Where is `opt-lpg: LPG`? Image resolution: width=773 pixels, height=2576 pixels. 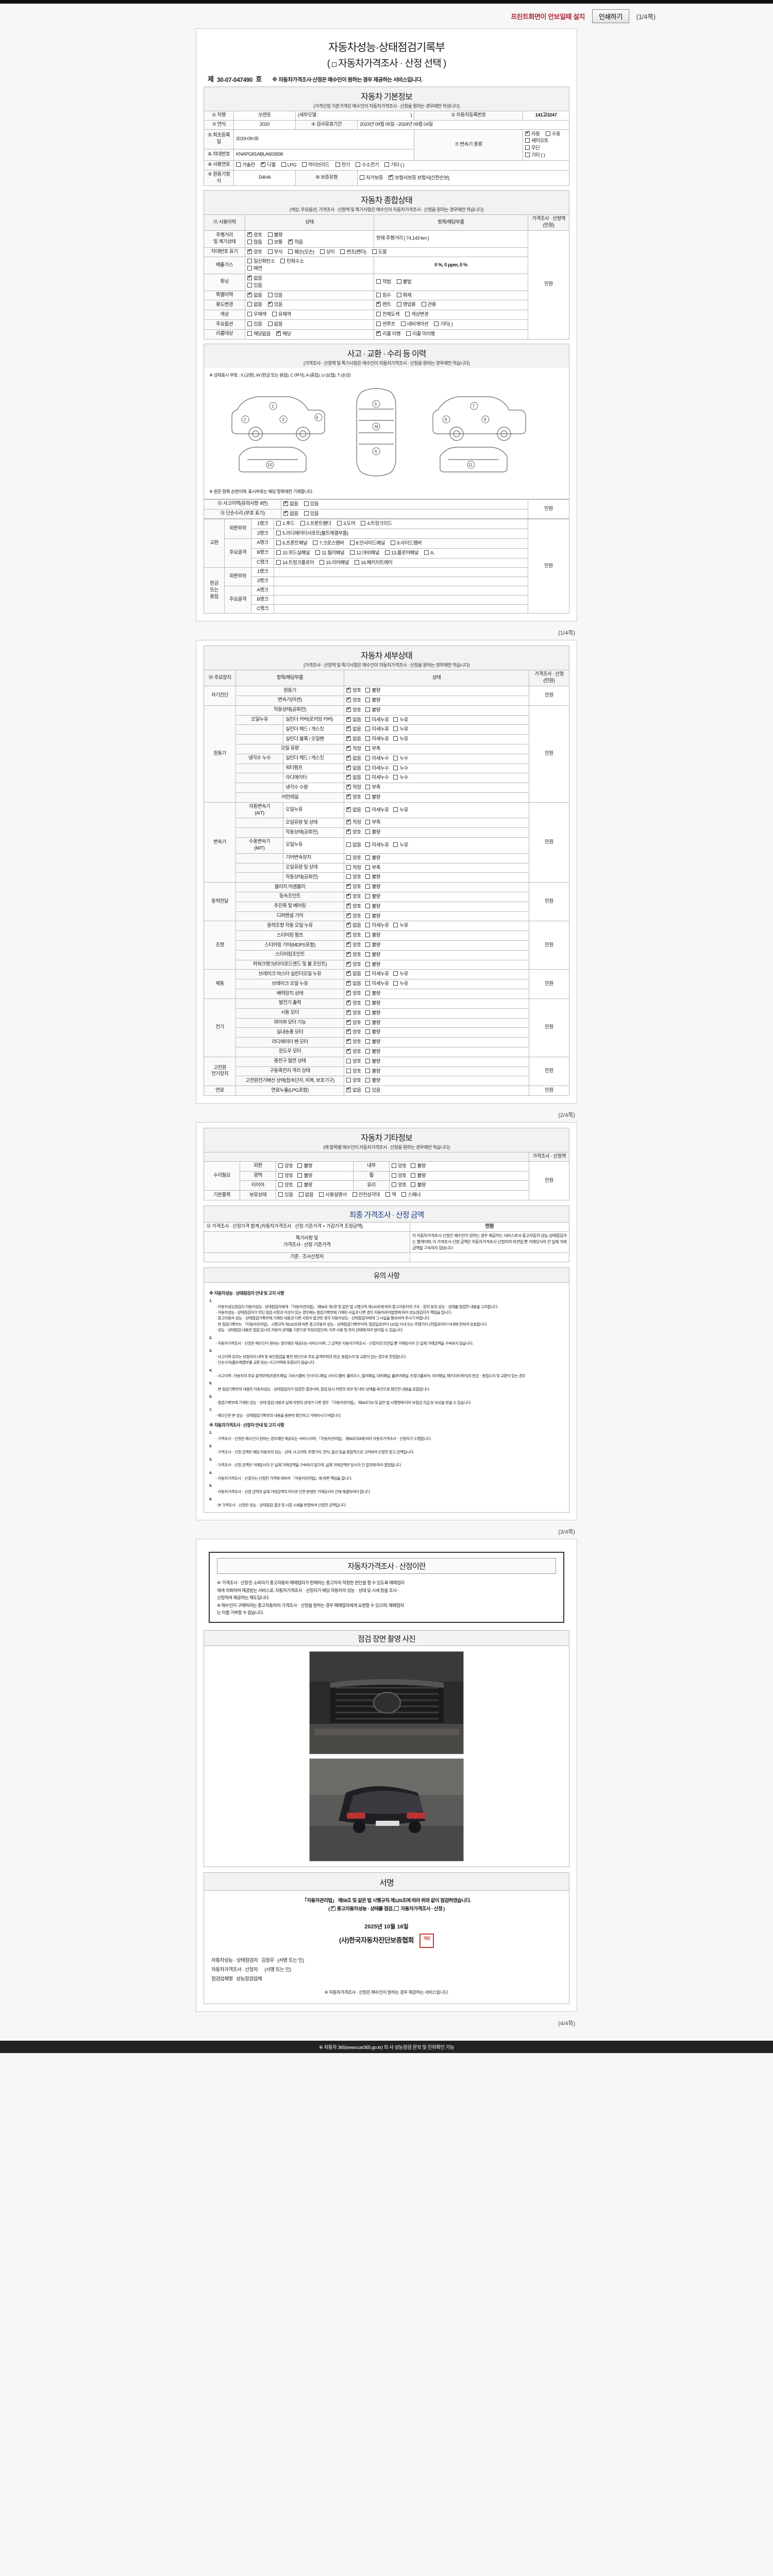 opt-lpg: LPG is located at coordinates (289, 165).